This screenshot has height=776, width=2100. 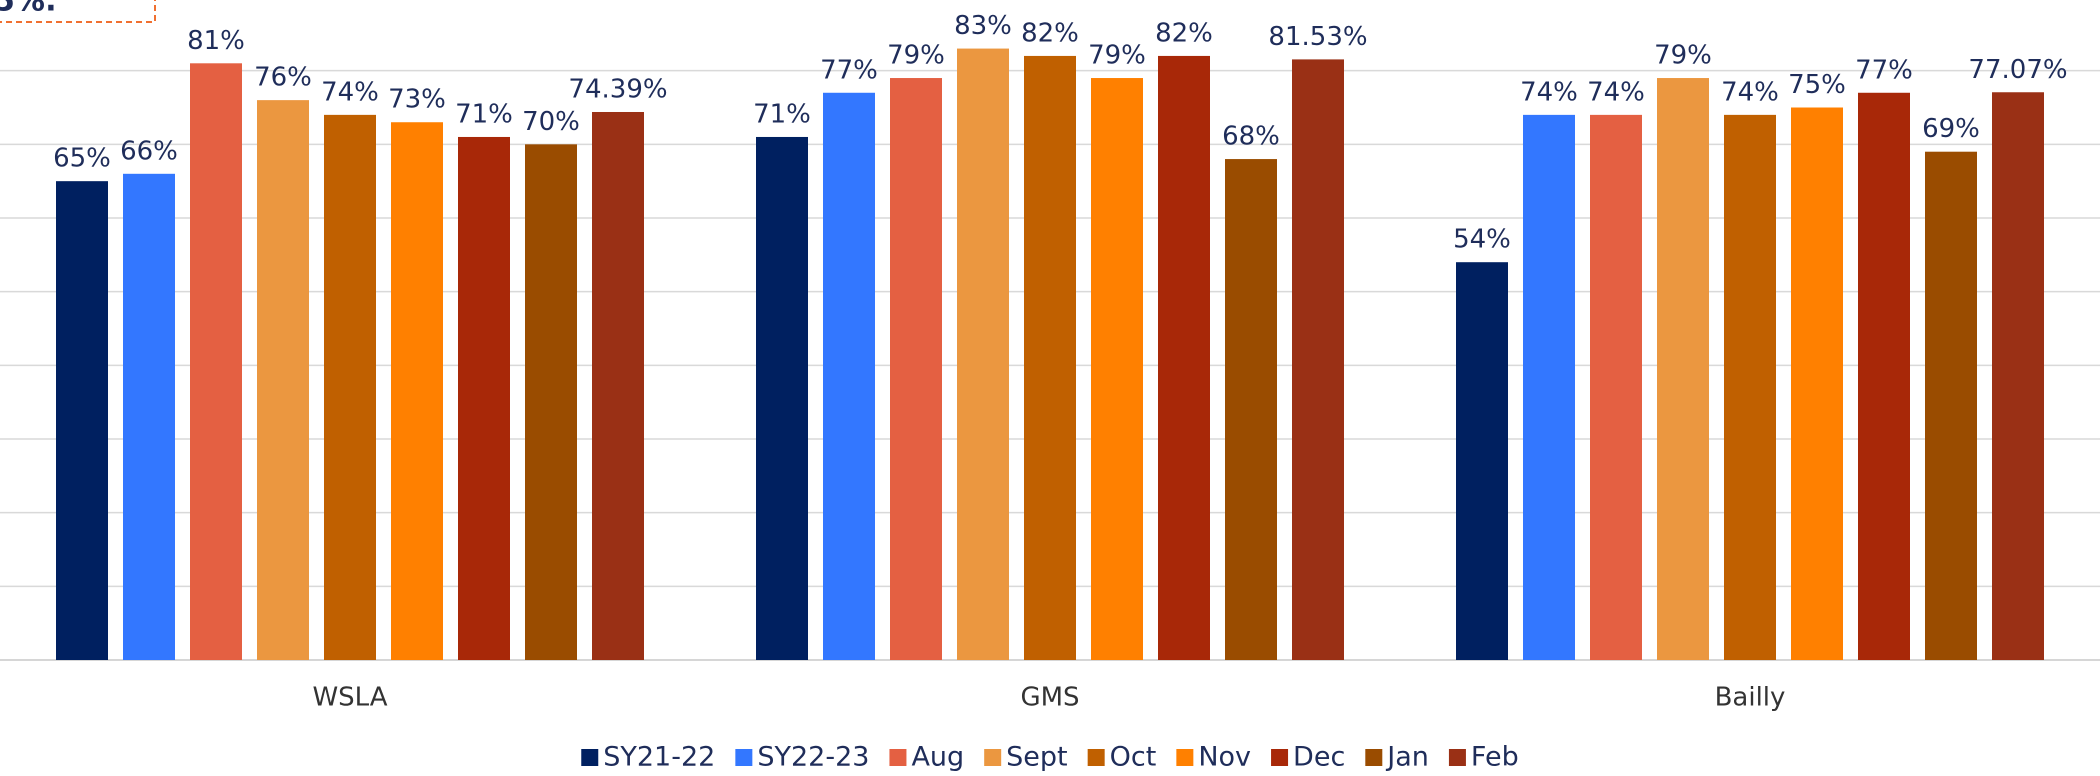 I want to click on annotation: 5%:, so click(x=28, y=9).